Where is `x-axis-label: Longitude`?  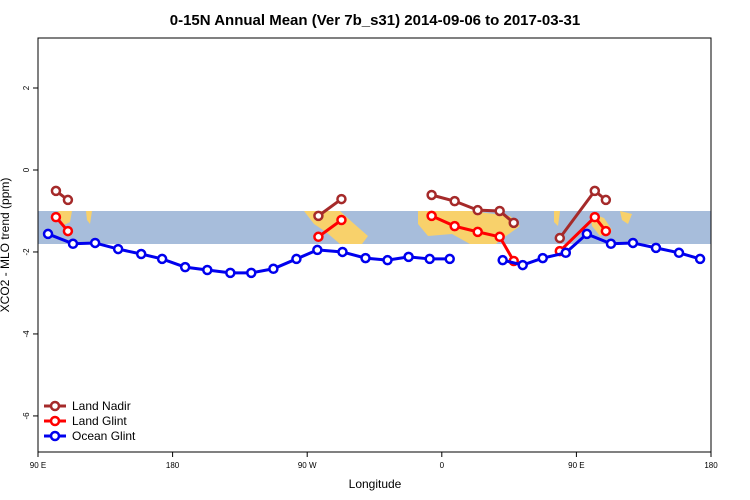
x-axis-label: Longitude is located at coordinates (375, 484).